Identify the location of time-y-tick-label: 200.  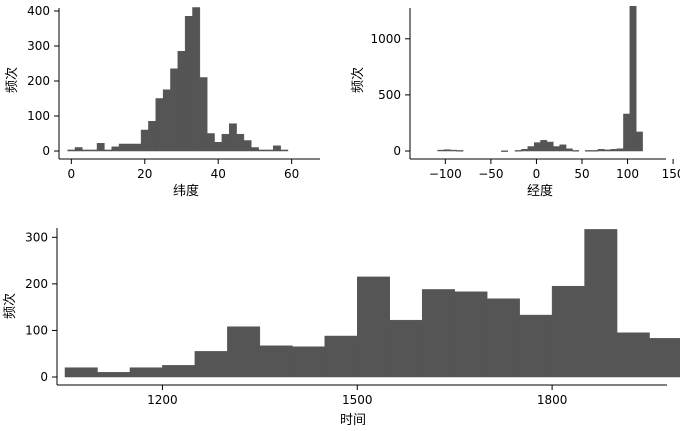
(36, 284).